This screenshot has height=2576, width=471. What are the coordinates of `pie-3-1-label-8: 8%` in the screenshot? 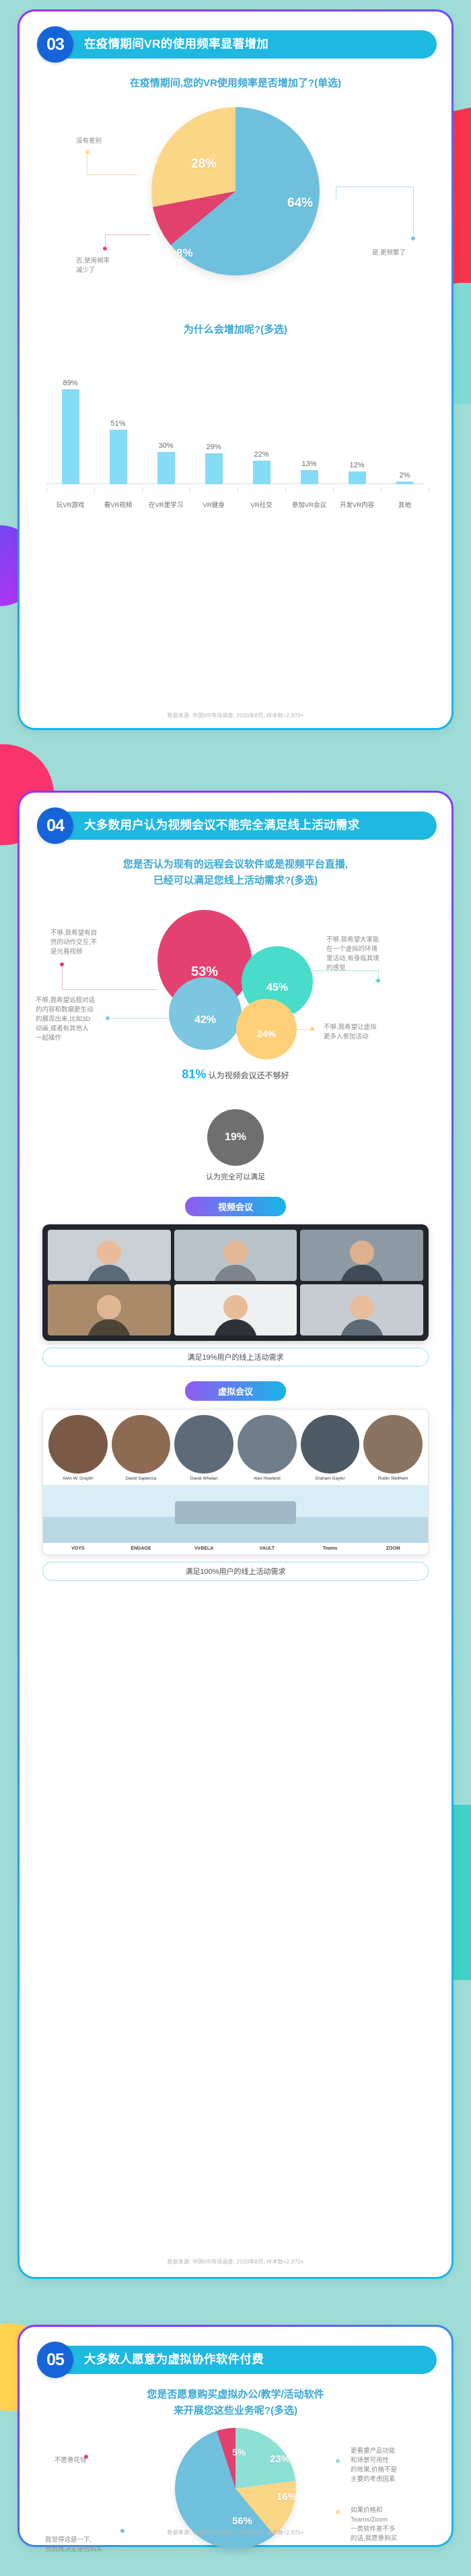 It's located at (184, 252).